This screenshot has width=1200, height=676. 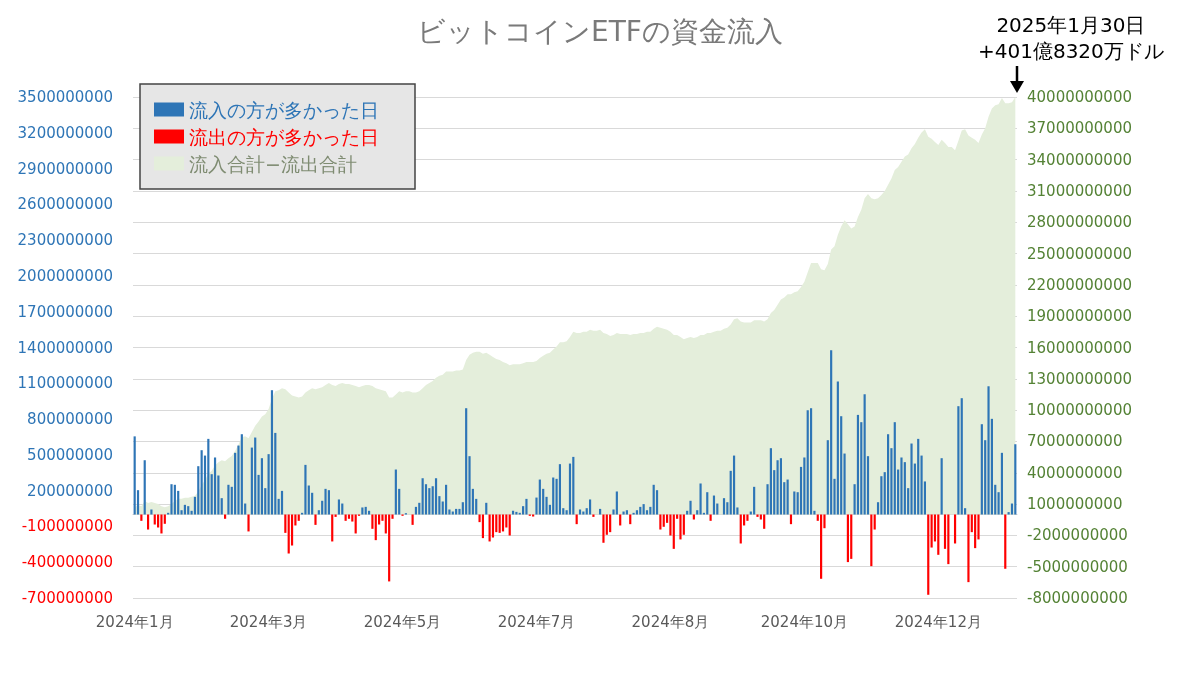 I want to click on y2-tick-label: 10000000000, so click(x=1079, y=410).